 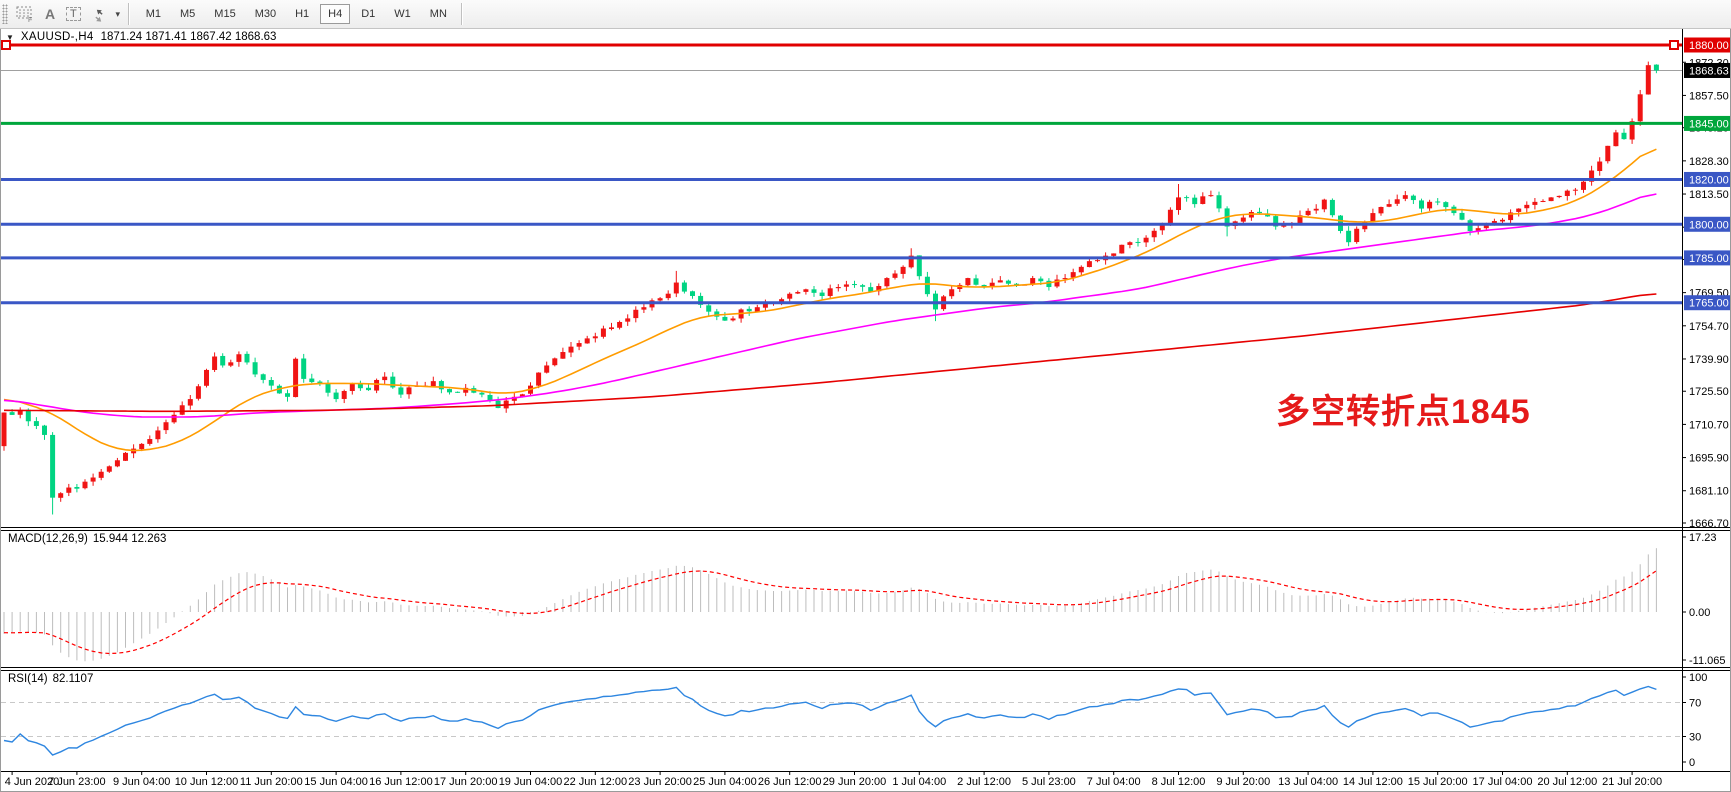 What do you see at coordinates (855, 782) in the screenshot?
I see `time-axis-label: 29 Jun 20:00` at bounding box center [855, 782].